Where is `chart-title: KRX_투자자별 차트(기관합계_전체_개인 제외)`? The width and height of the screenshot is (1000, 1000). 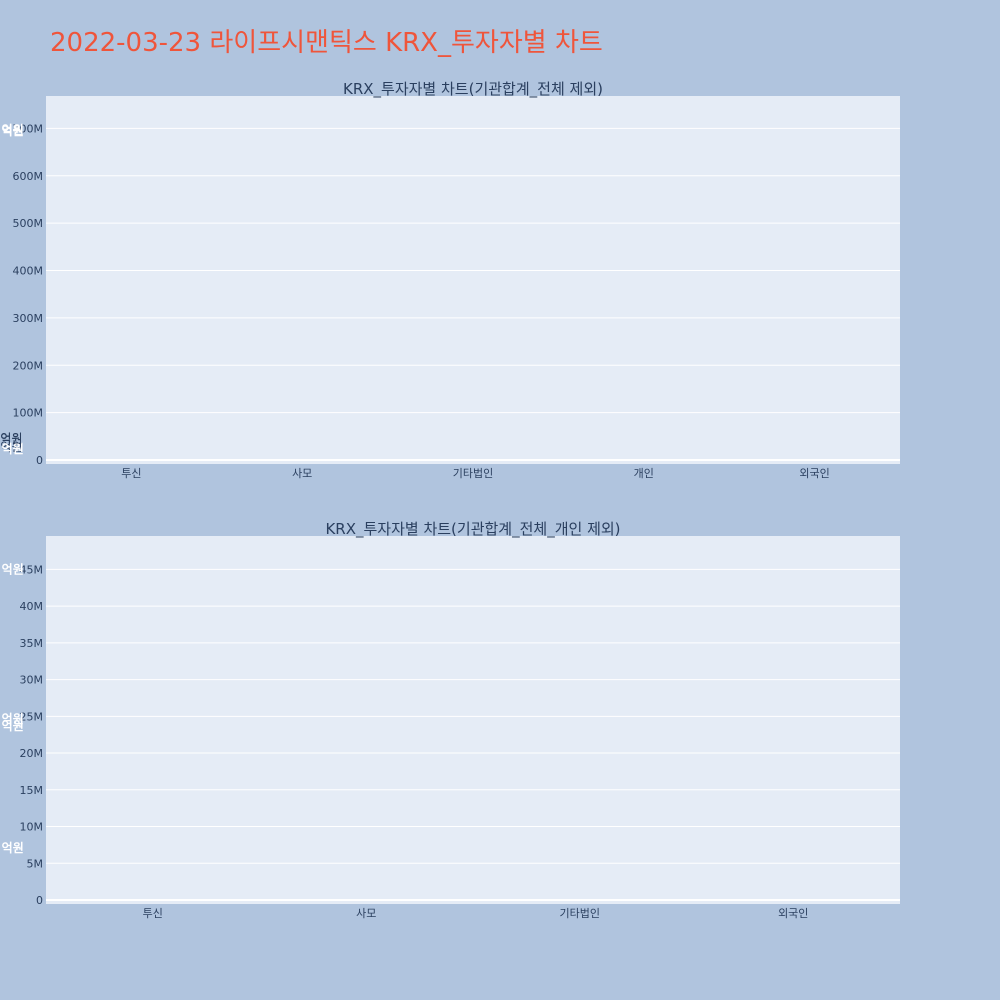 chart-title: KRX_투자자별 차트(기관합계_전체_개인 제외) is located at coordinates (472, 529).